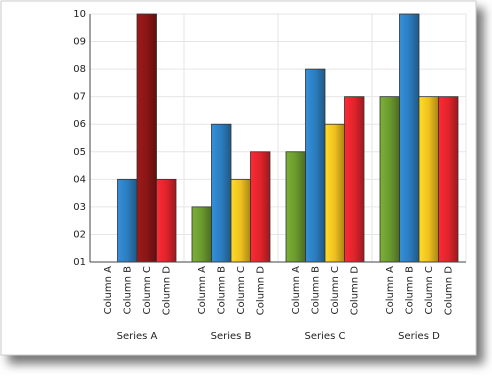  I want to click on y-tick-label: 10, so click(79, 14).